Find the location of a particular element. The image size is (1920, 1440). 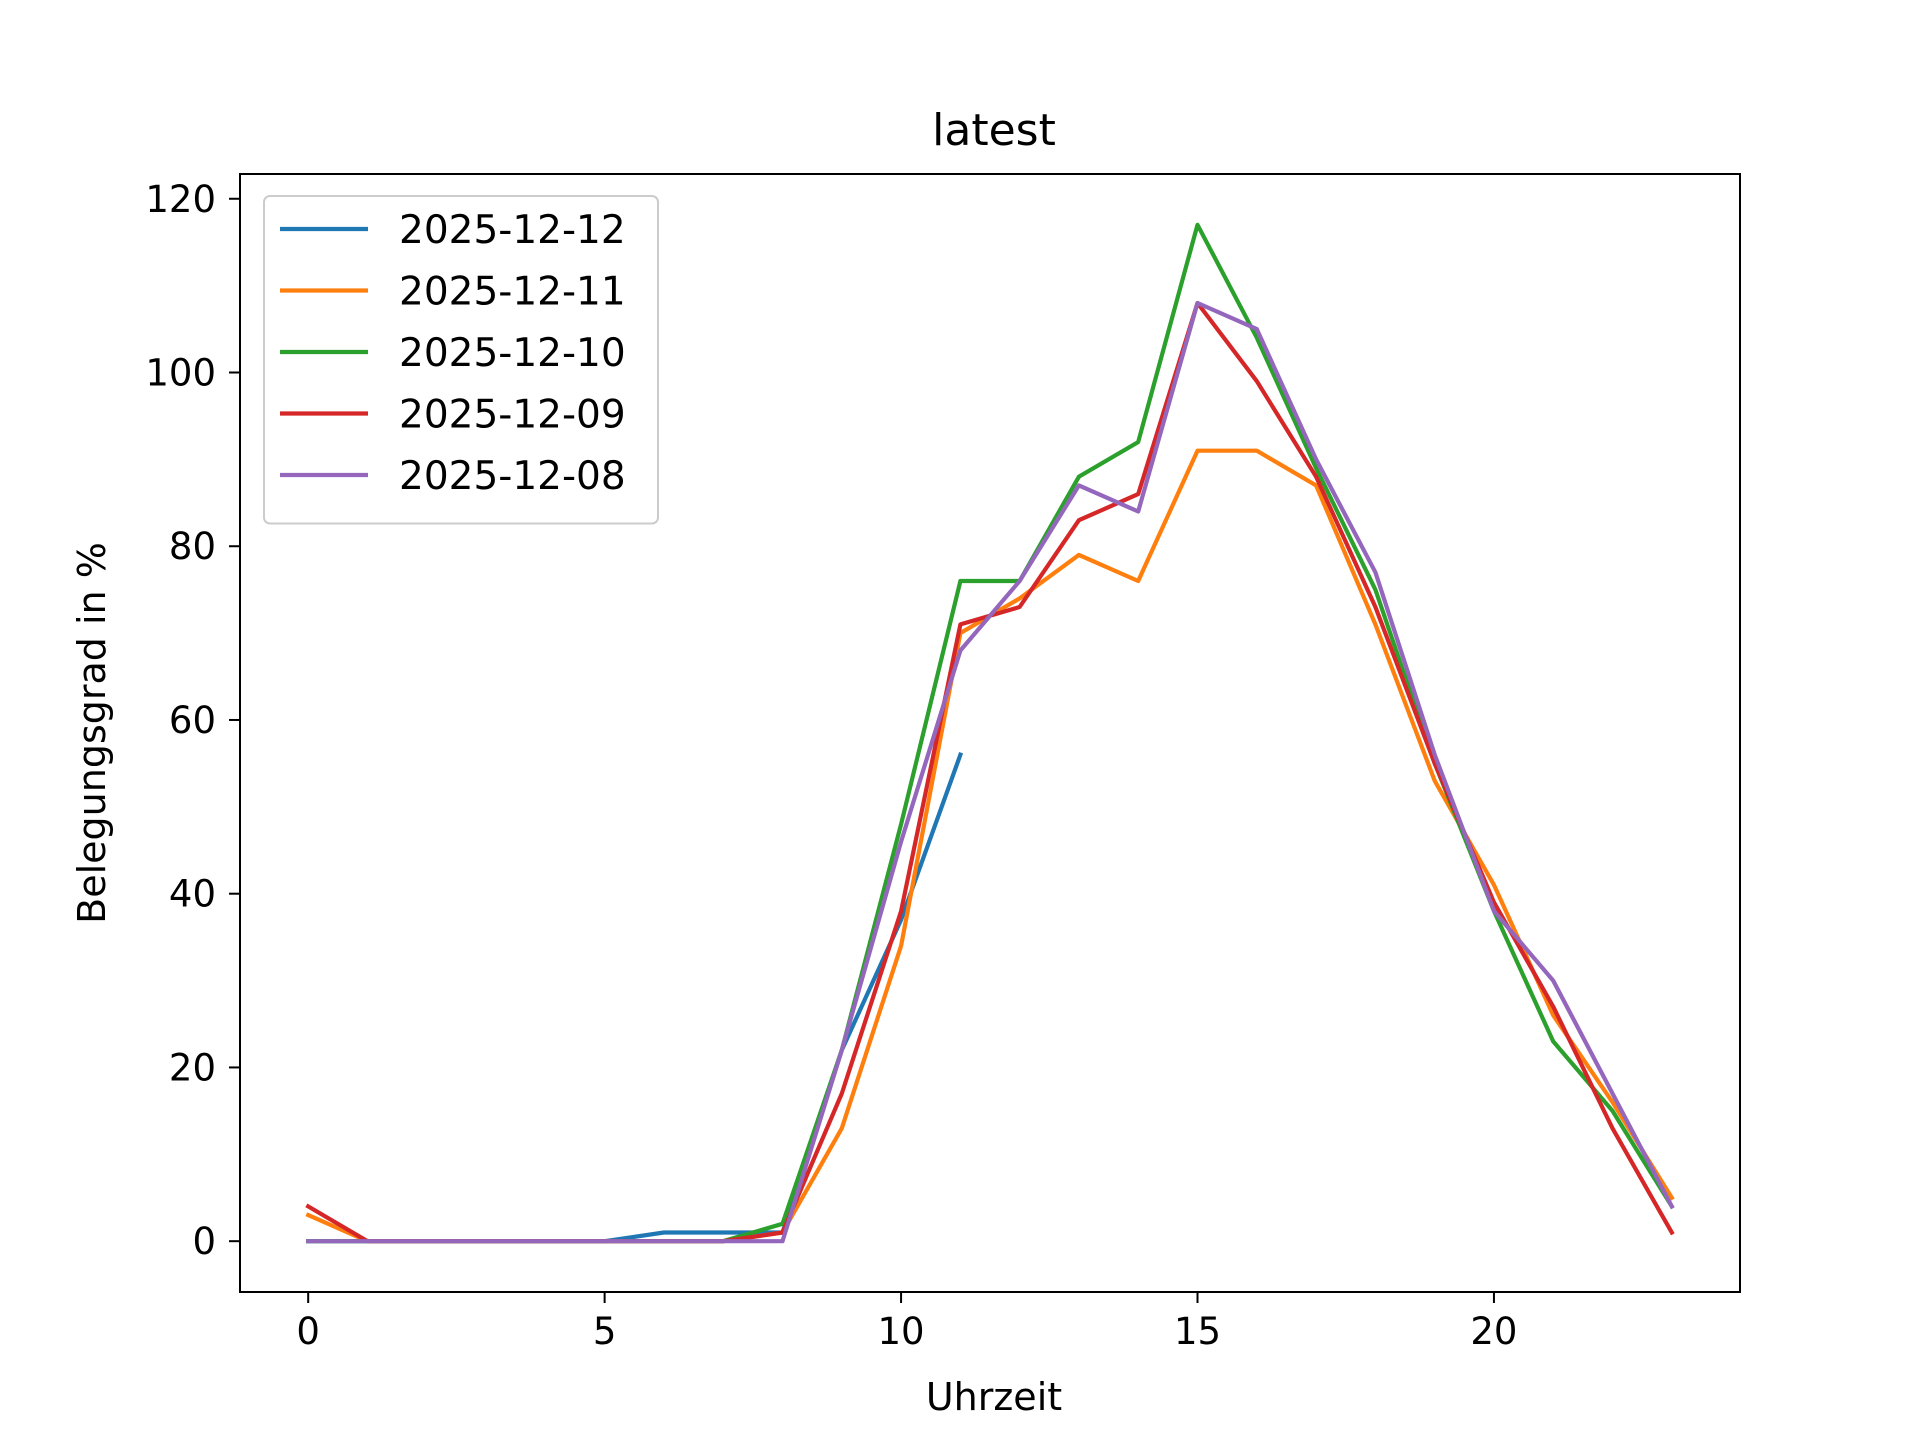

y-tick-label: 80 is located at coordinates (192, 546).